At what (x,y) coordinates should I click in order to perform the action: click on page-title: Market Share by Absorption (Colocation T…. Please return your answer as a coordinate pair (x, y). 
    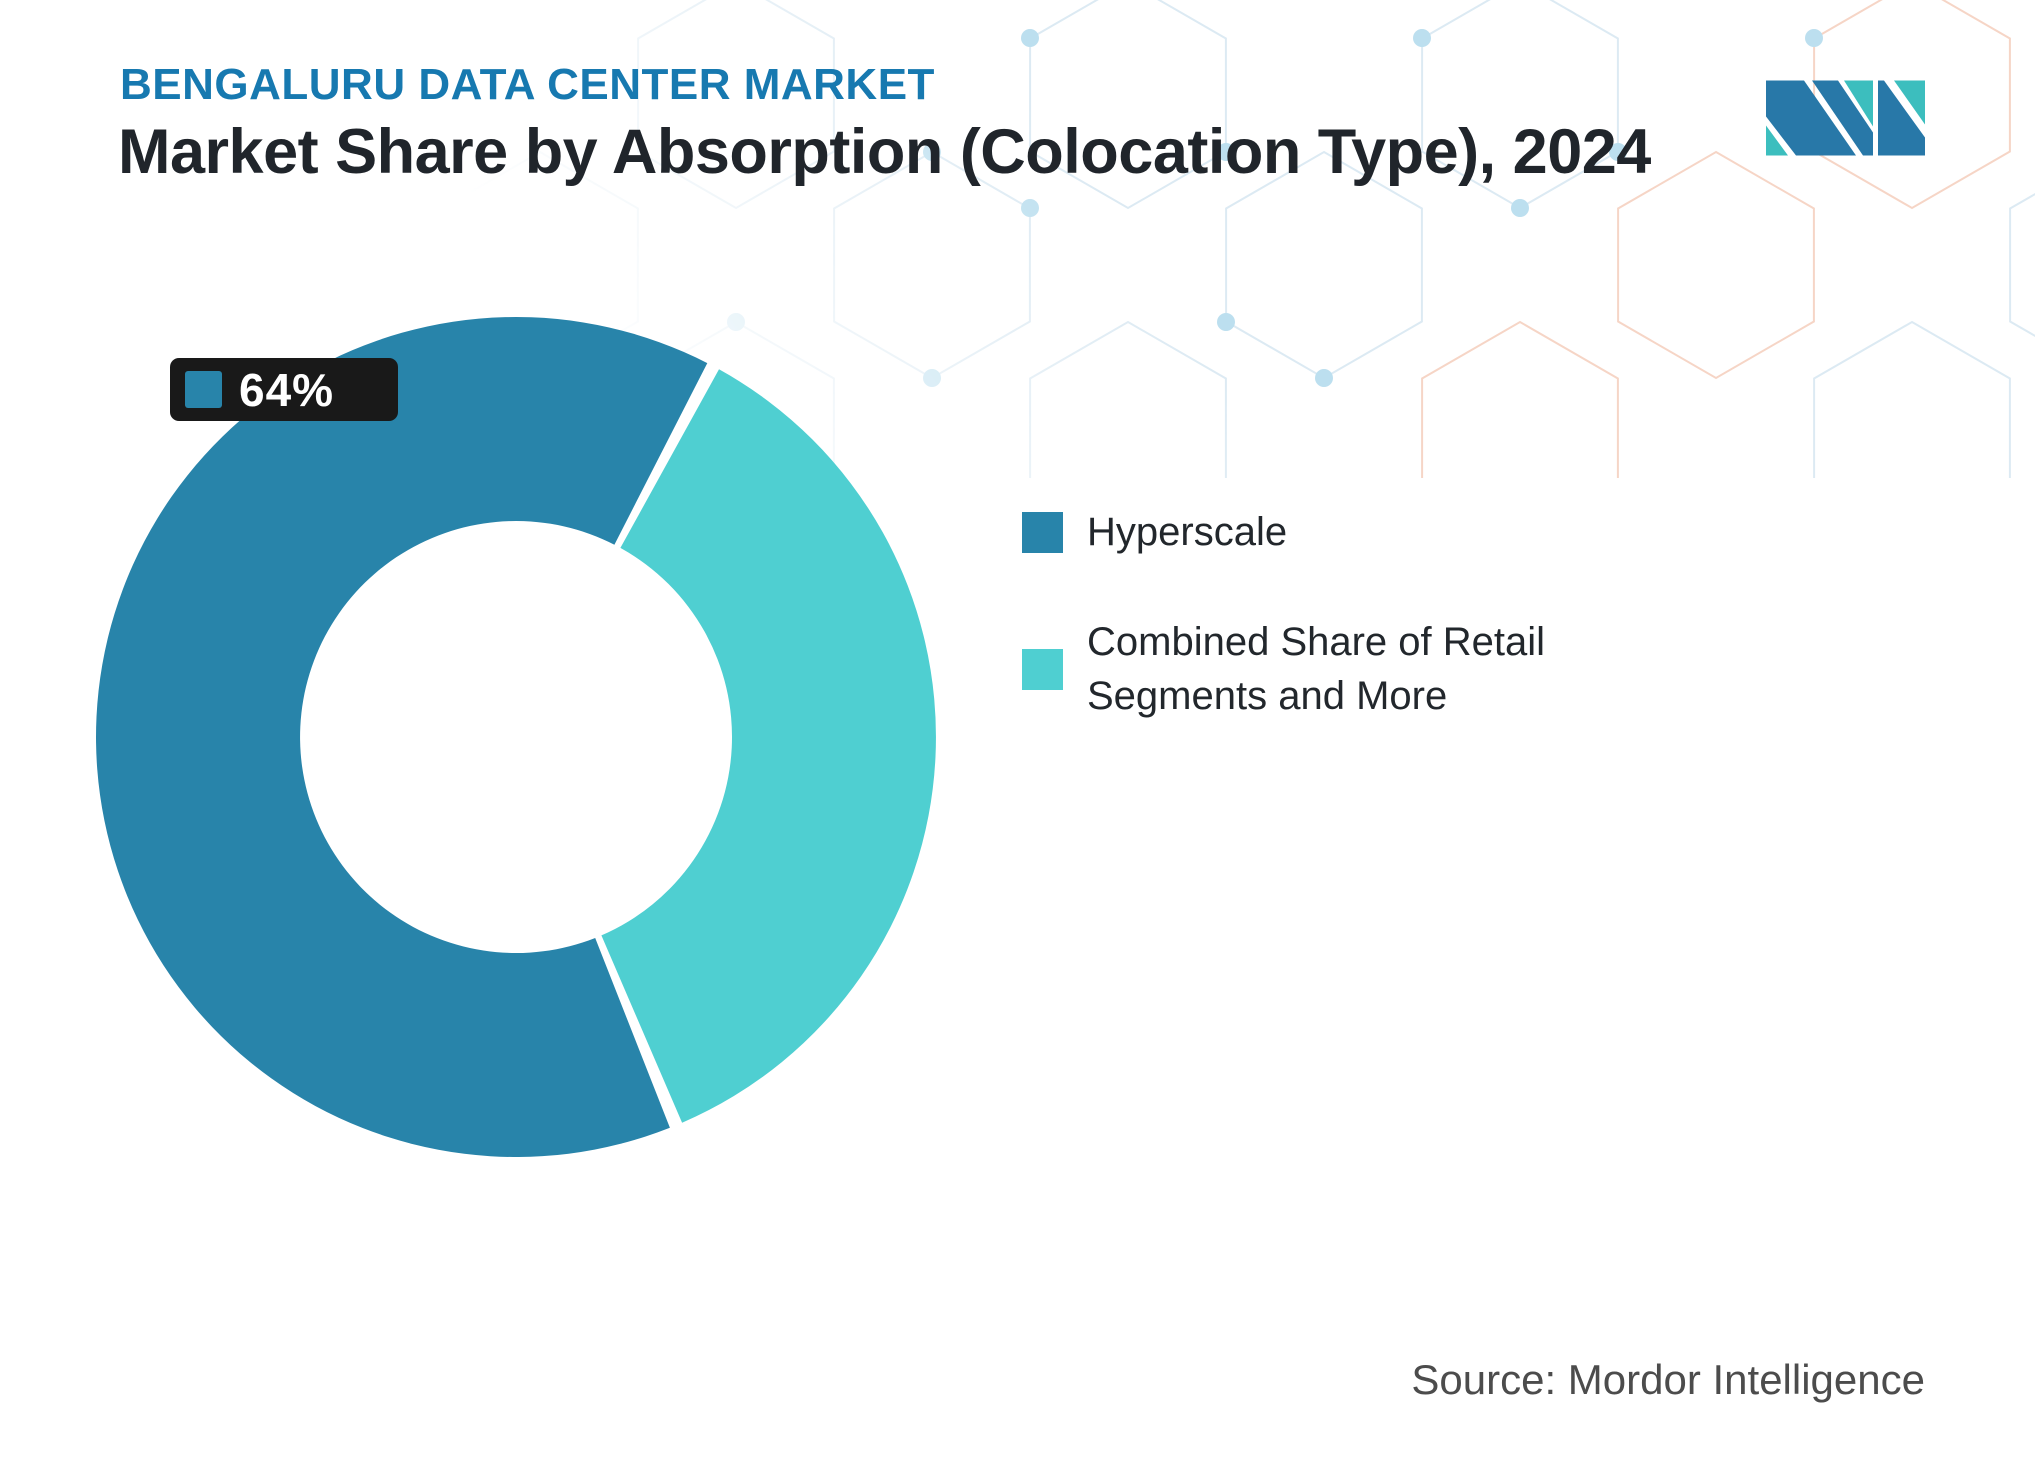
    Looking at the image, I should click on (884, 152).